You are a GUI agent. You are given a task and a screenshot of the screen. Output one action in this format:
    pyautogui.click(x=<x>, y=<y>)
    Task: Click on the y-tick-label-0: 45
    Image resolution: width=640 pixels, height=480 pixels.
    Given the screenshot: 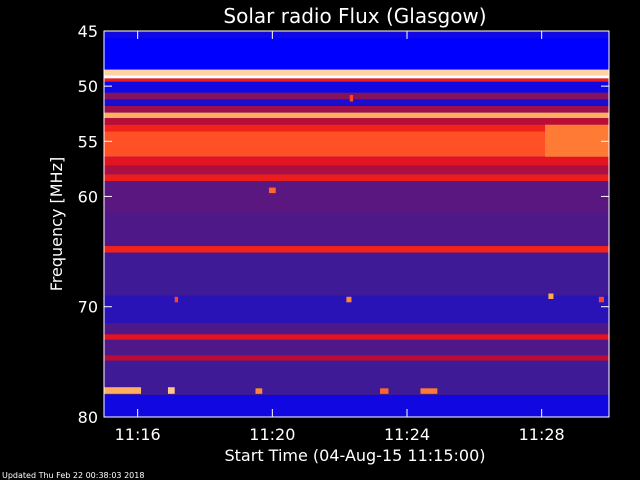 What is the action you would take?
    pyautogui.click(x=88, y=31)
    